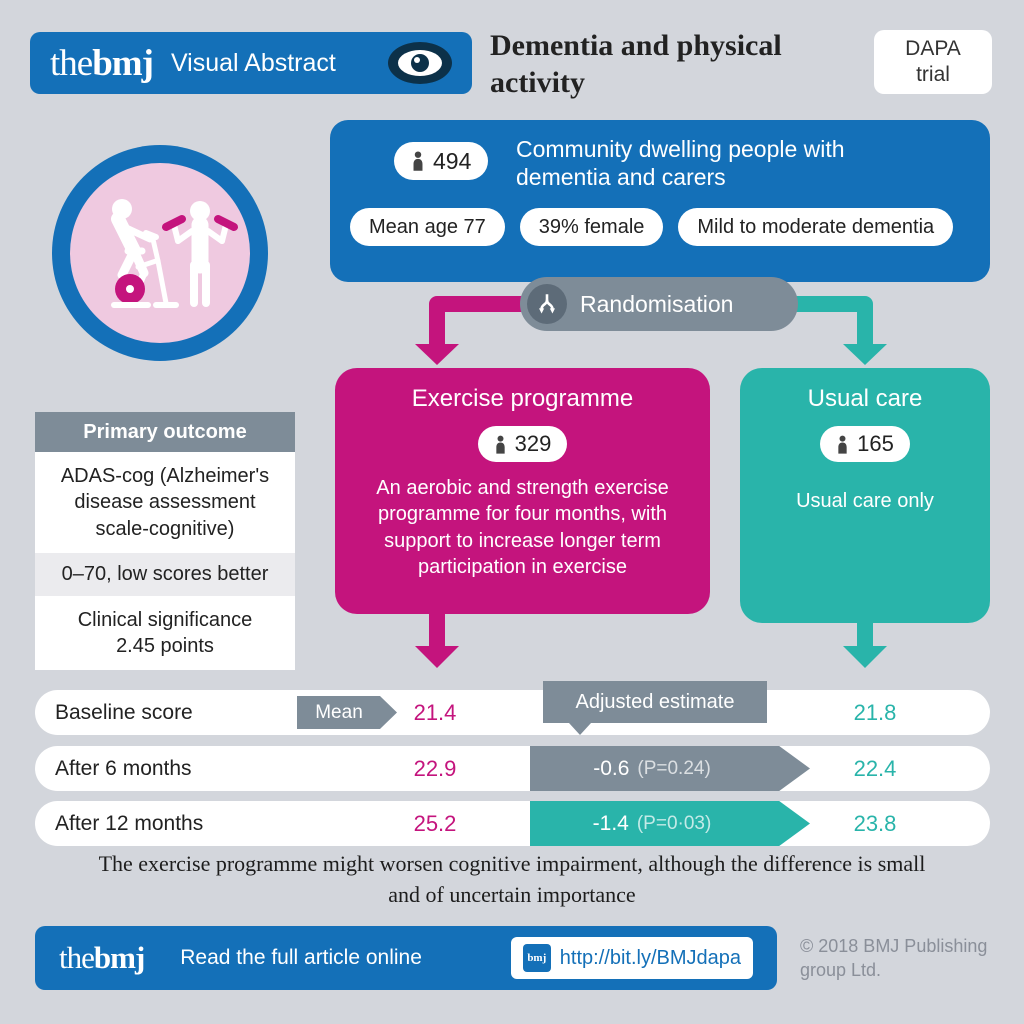 The width and height of the screenshot is (1024, 1024). I want to click on estimate-chevron-6-months: -0.6 (P=0.24), so click(670, 768).